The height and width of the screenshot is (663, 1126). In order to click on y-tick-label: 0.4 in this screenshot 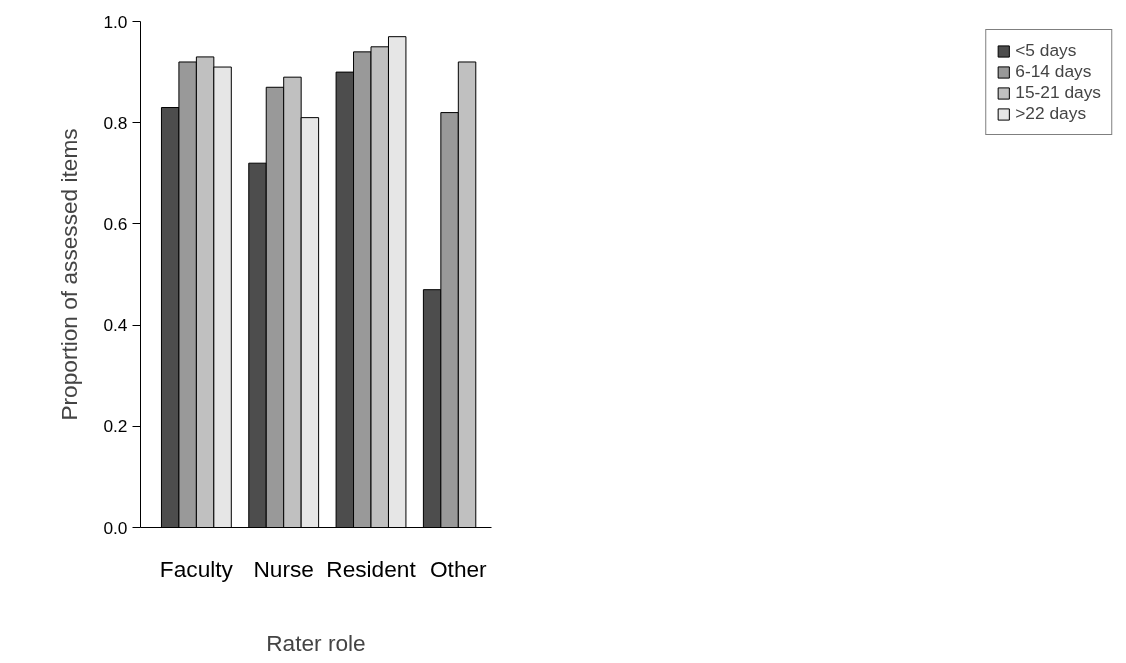, I will do `click(115, 325)`.